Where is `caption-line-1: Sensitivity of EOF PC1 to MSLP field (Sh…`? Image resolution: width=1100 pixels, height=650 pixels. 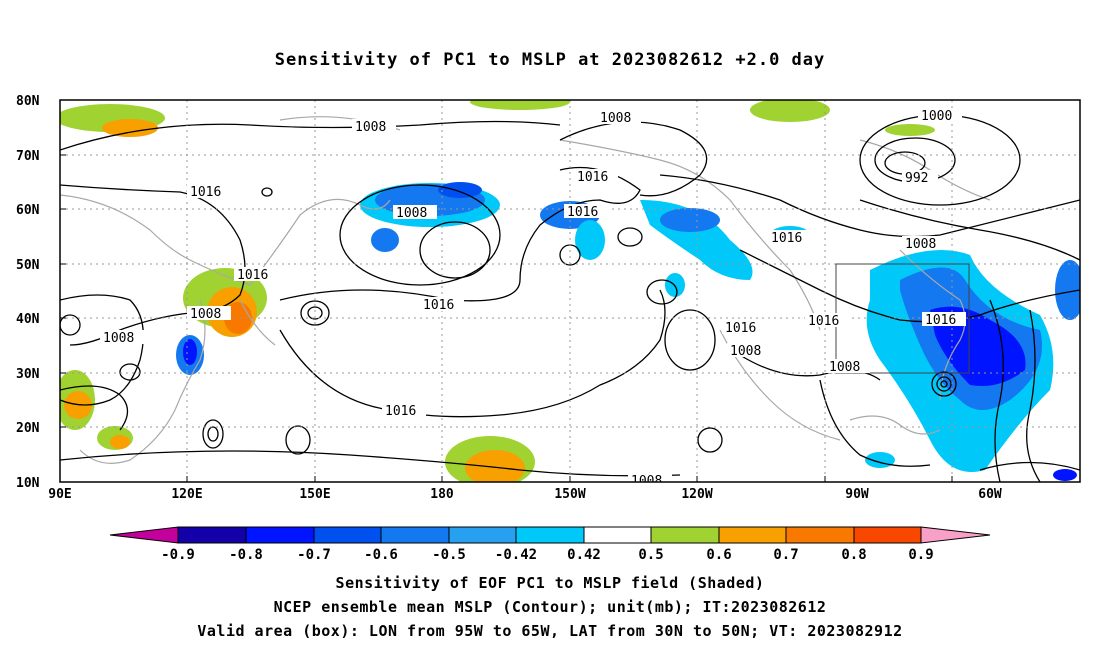 caption-line-1: Sensitivity of EOF PC1 to MSLP field (Sh… is located at coordinates (550, 583).